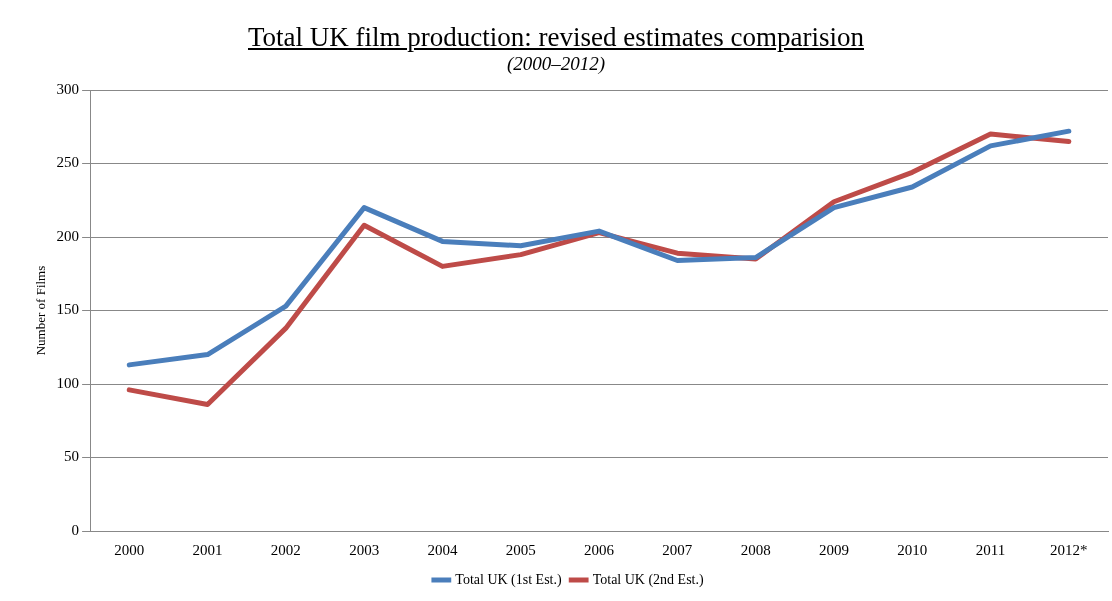 The image size is (1112, 601). Describe the element at coordinates (755, 549) in the screenshot. I see `x-tick-label: 2008` at that location.